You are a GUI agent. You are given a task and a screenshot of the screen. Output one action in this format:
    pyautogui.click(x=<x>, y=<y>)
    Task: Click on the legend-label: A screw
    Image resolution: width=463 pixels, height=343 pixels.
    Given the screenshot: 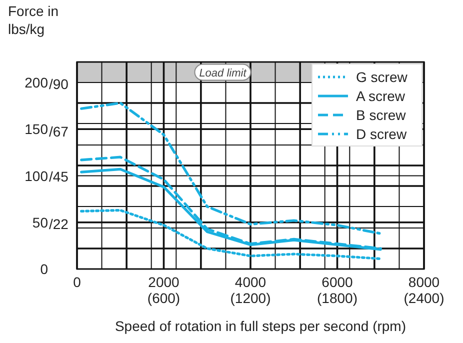 What is the action you would take?
    pyautogui.click(x=381, y=96)
    